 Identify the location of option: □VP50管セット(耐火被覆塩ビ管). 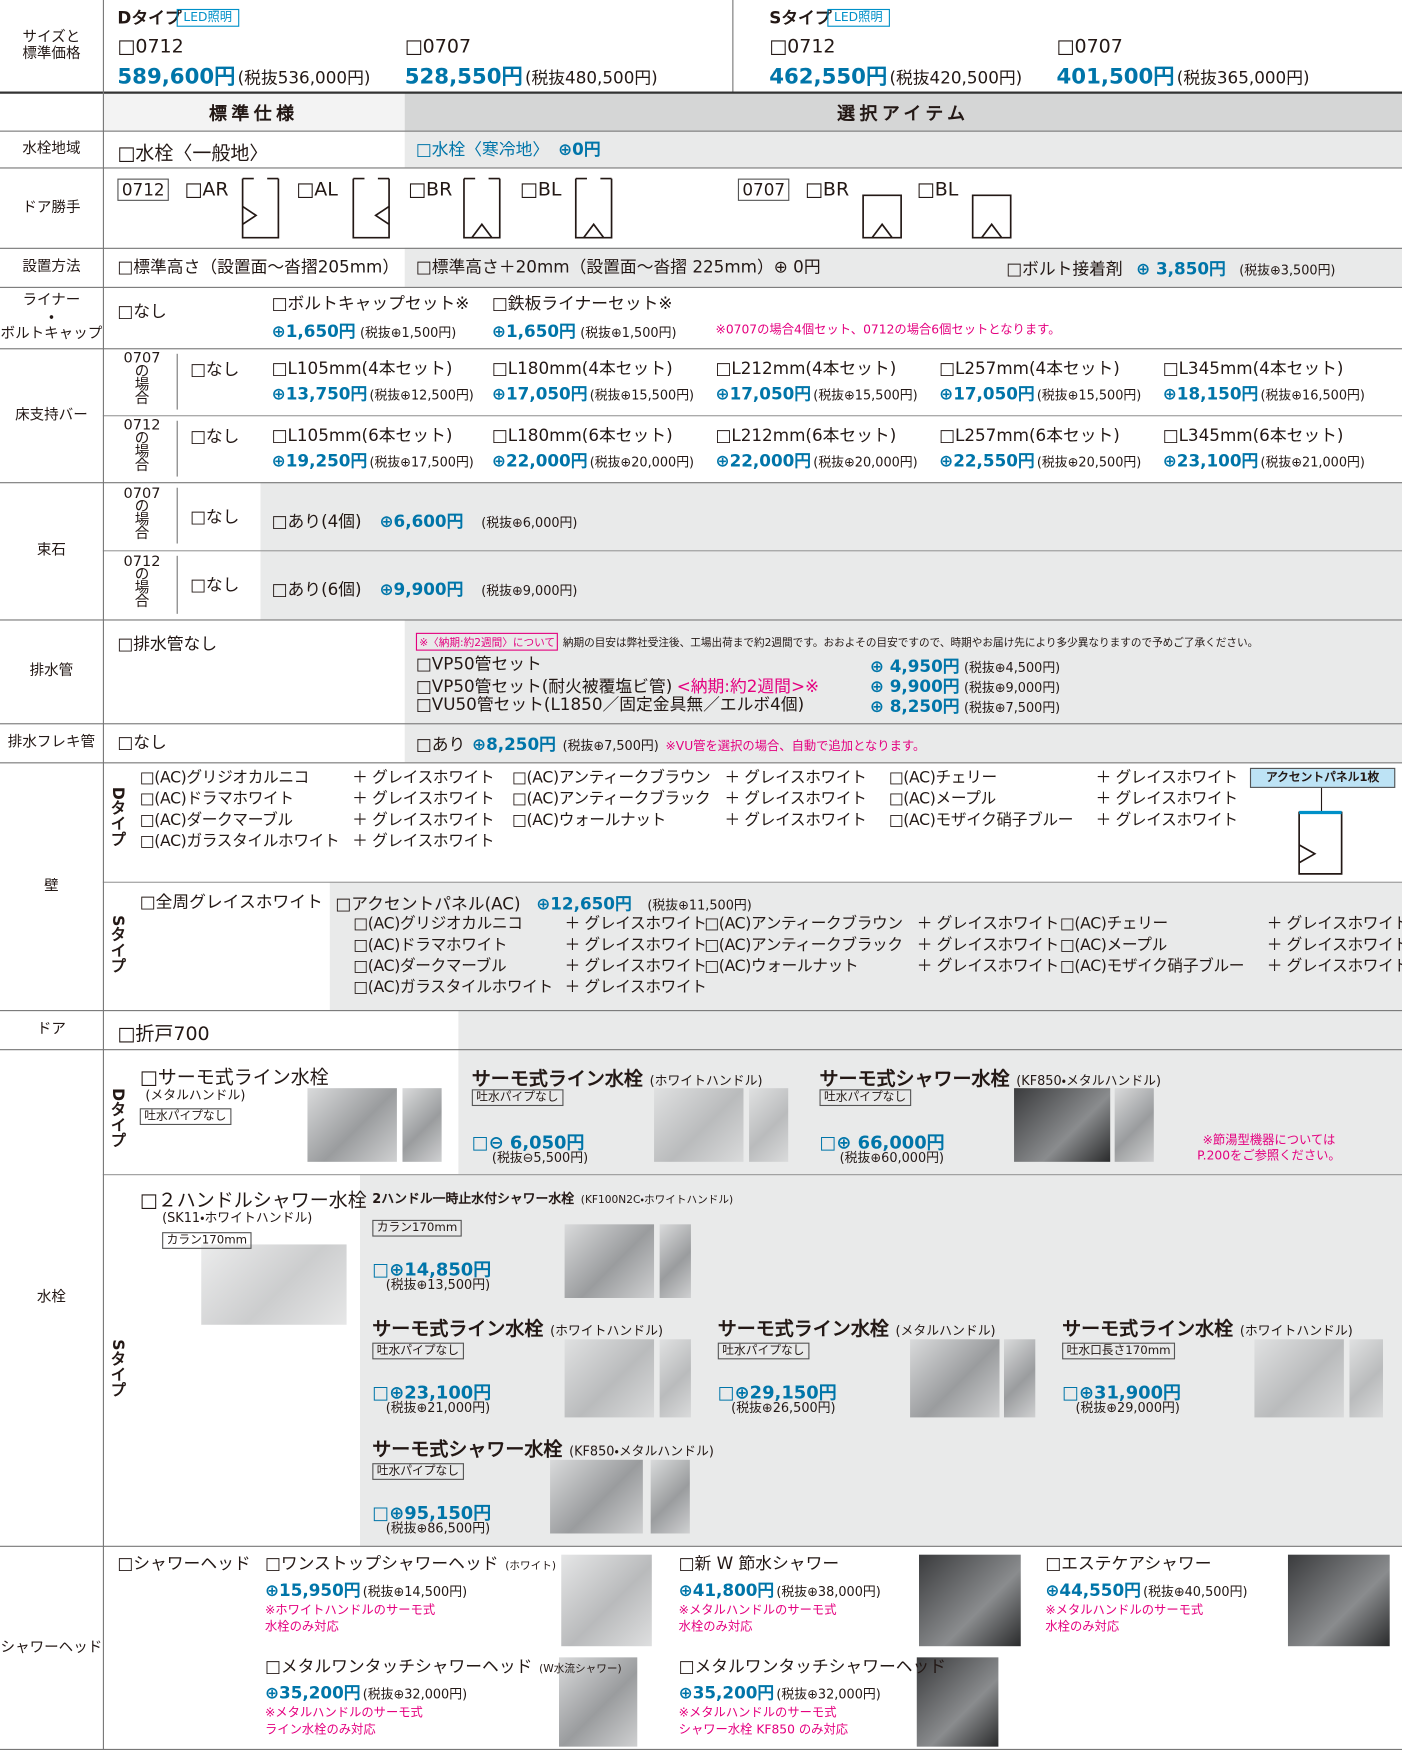
(544, 686).